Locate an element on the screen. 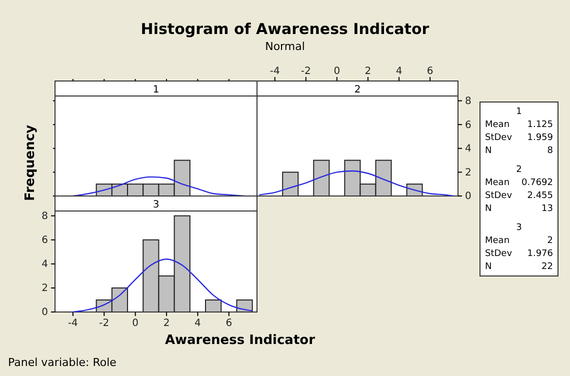 The width and height of the screenshot is (570, 376). chart-title: 2 is located at coordinates (357, 90).